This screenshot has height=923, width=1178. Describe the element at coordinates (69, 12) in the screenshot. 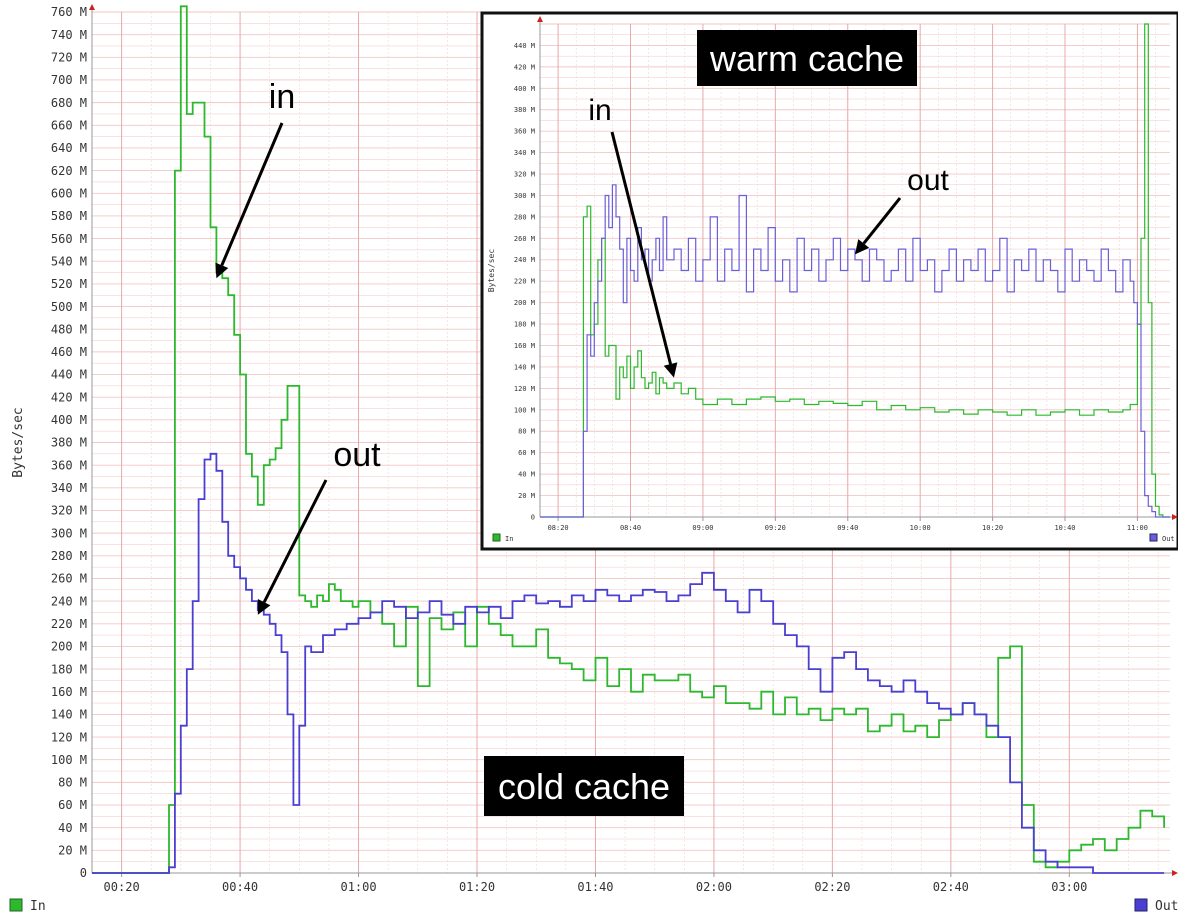

I see `y-tick-label: 760 M` at that location.